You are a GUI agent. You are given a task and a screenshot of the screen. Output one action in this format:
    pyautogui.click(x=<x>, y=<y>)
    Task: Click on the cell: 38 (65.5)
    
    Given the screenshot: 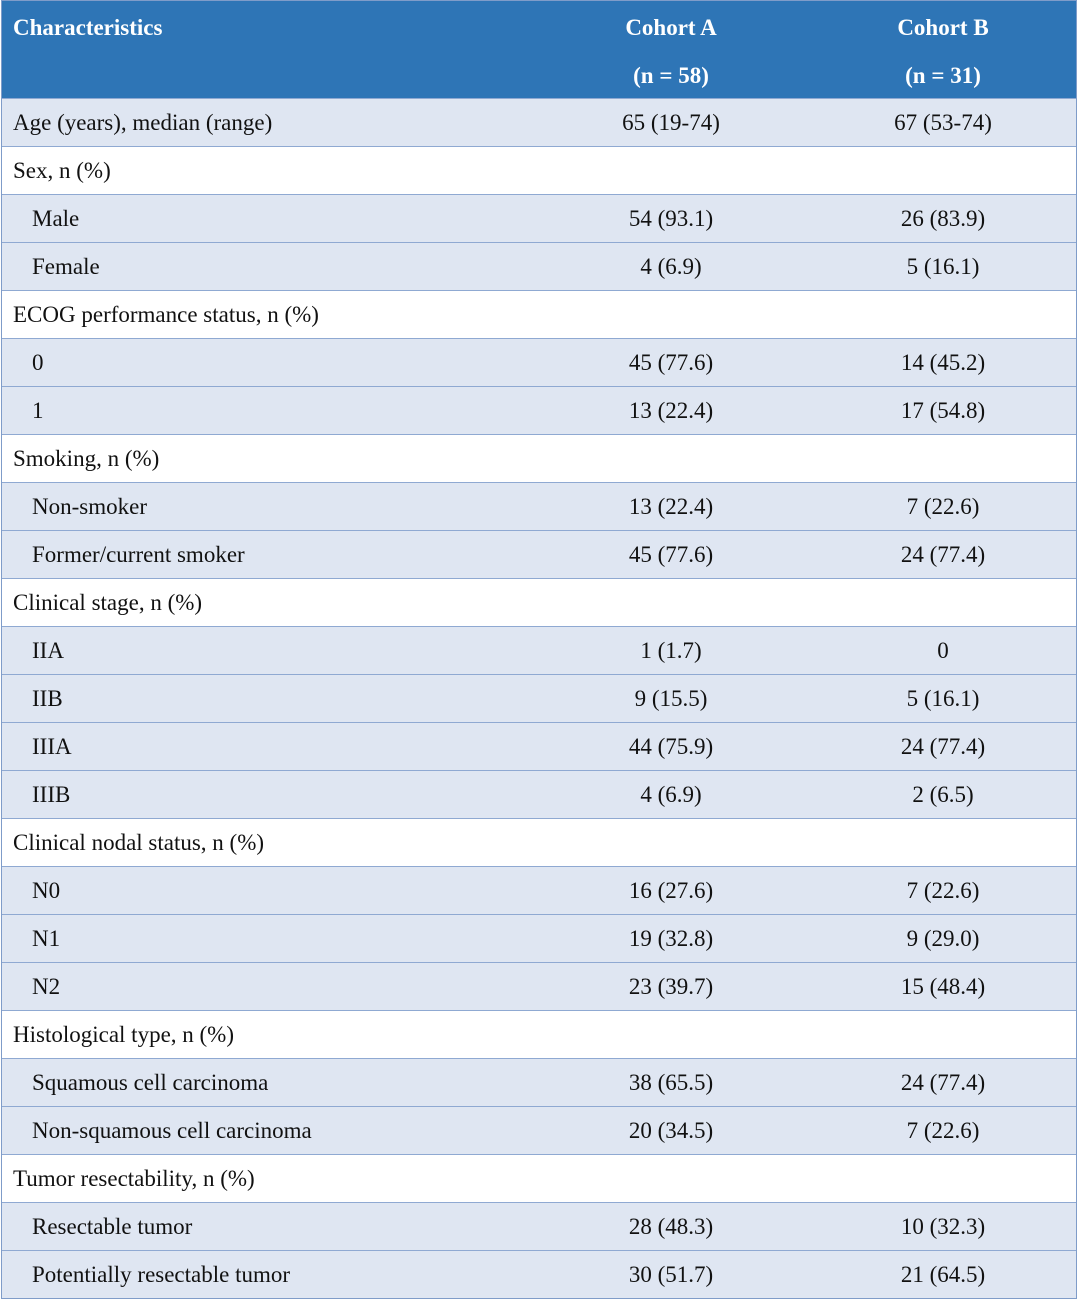 What is the action you would take?
    pyautogui.click(x=671, y=1082)
    